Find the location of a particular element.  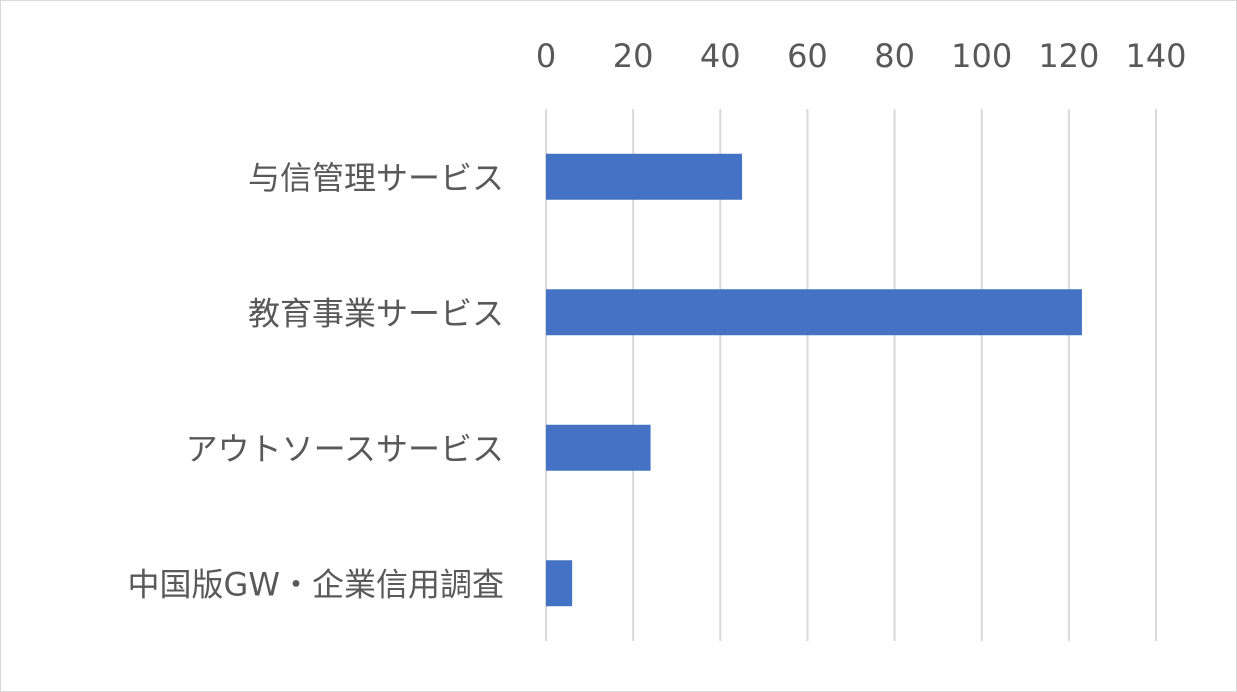

x-tick-label: 20 is located at coordinates (633, 56).